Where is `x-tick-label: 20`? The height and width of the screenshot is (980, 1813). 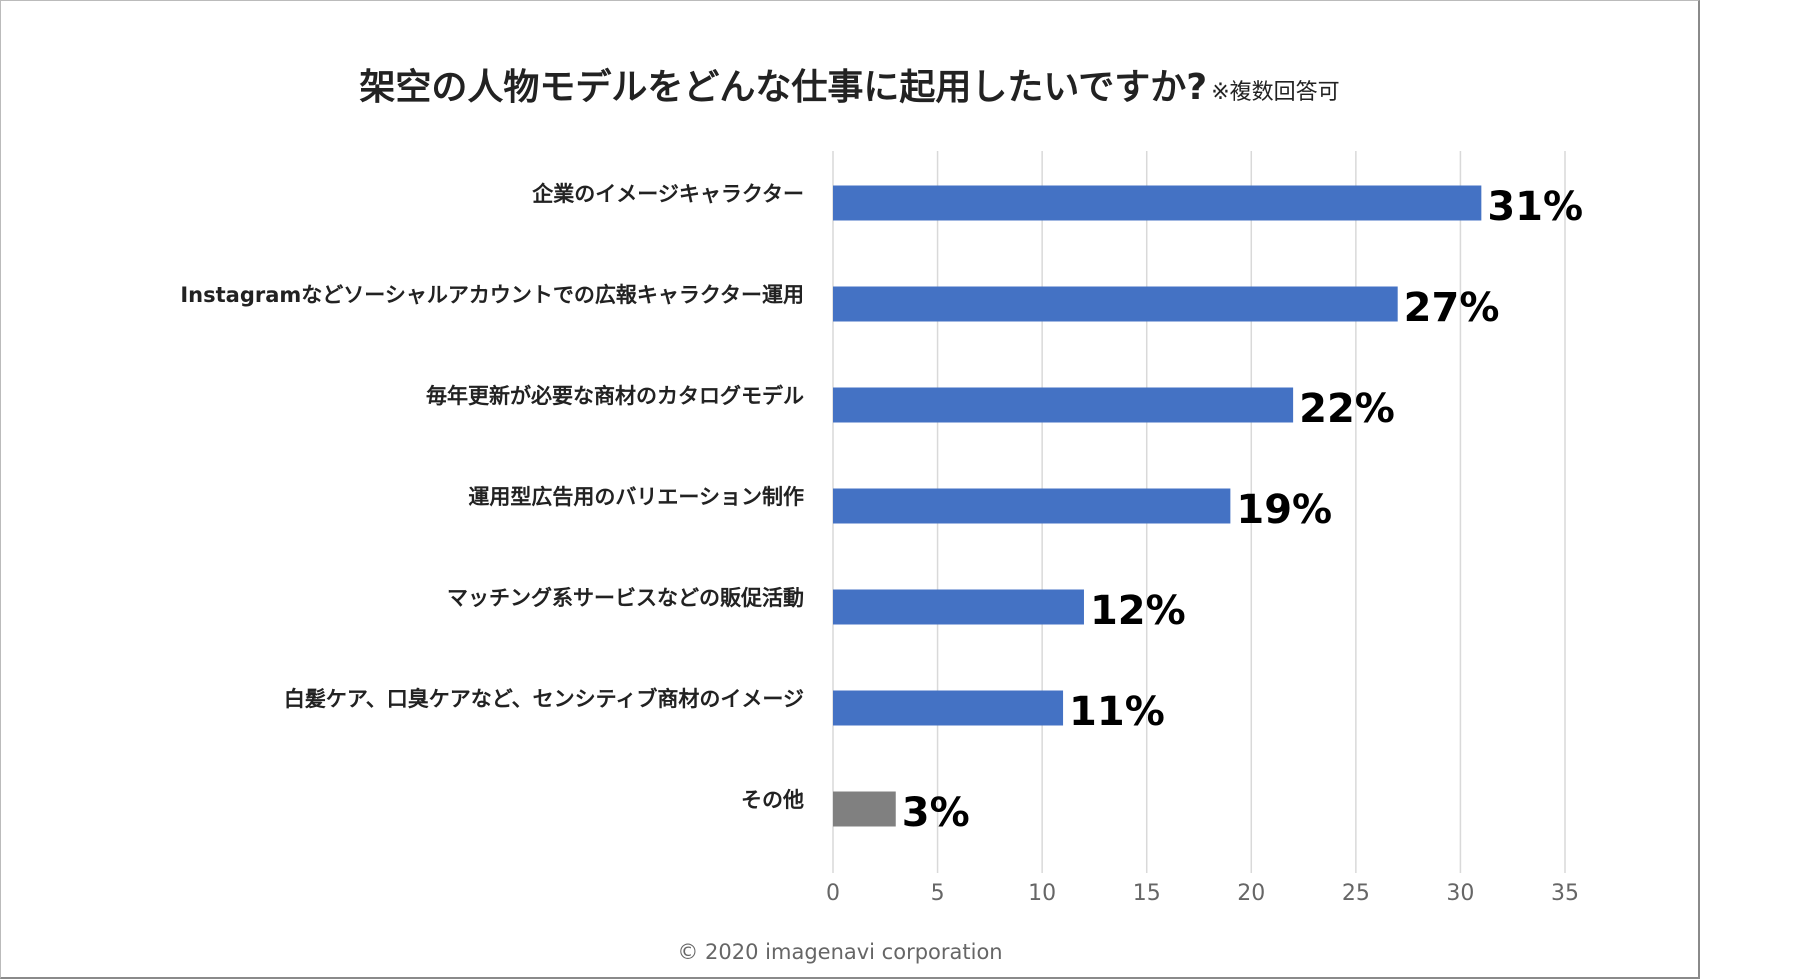
x-tick-label: 20 is located at coordinates (1251, 893).